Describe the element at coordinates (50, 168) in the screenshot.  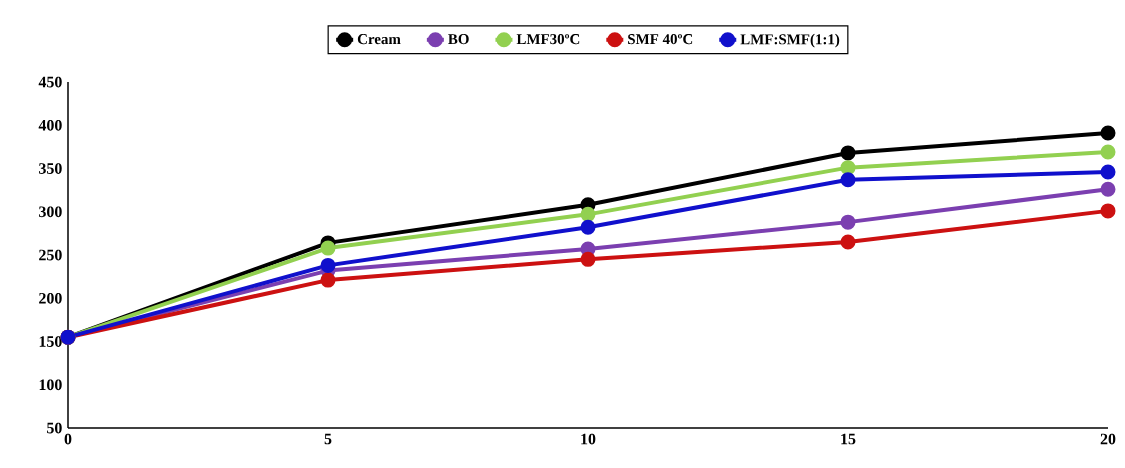
I see `y-tick-label: 350` at that location.